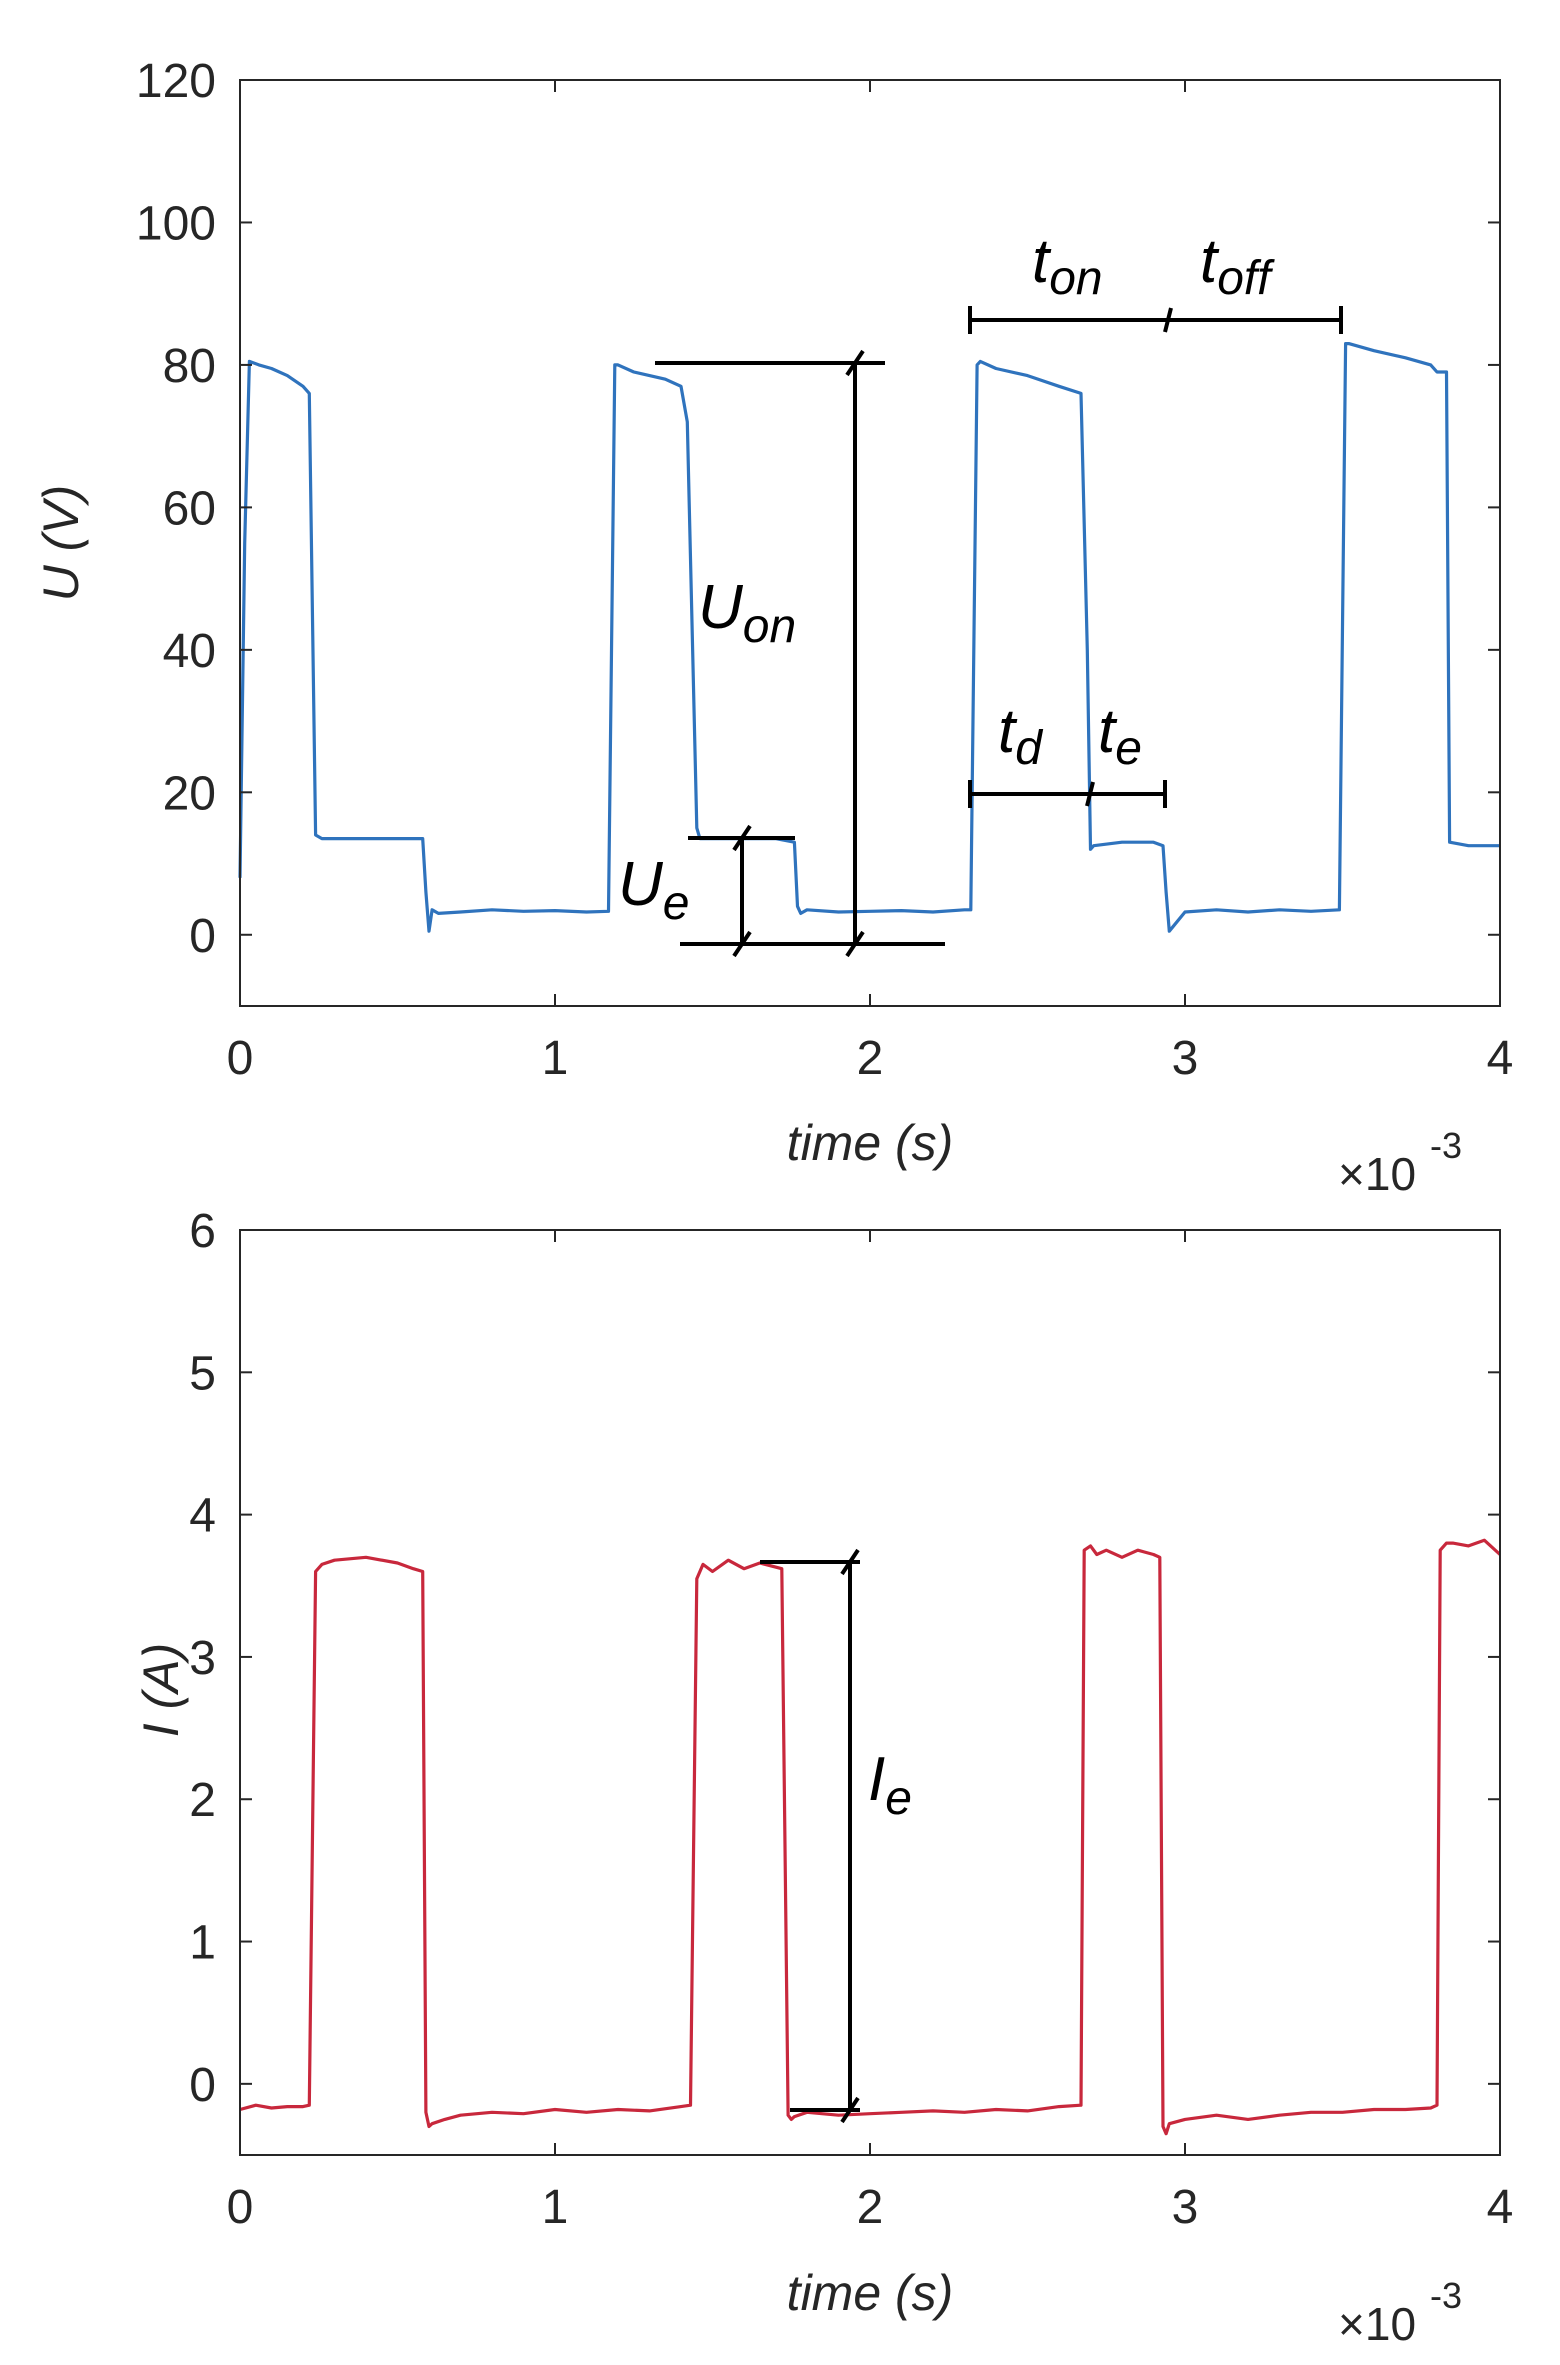  I want to click on t-on-label: ton, so click(1067, 266).